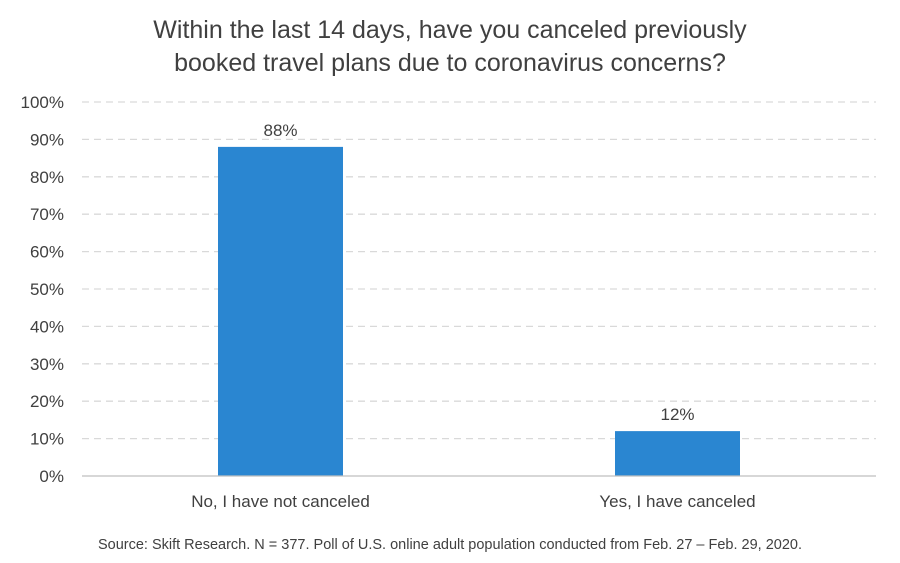  What do you see at coordinates (42, 102) in the screenshot?
I see `y-tick-label: 100%` at bounding box center [42, 102].